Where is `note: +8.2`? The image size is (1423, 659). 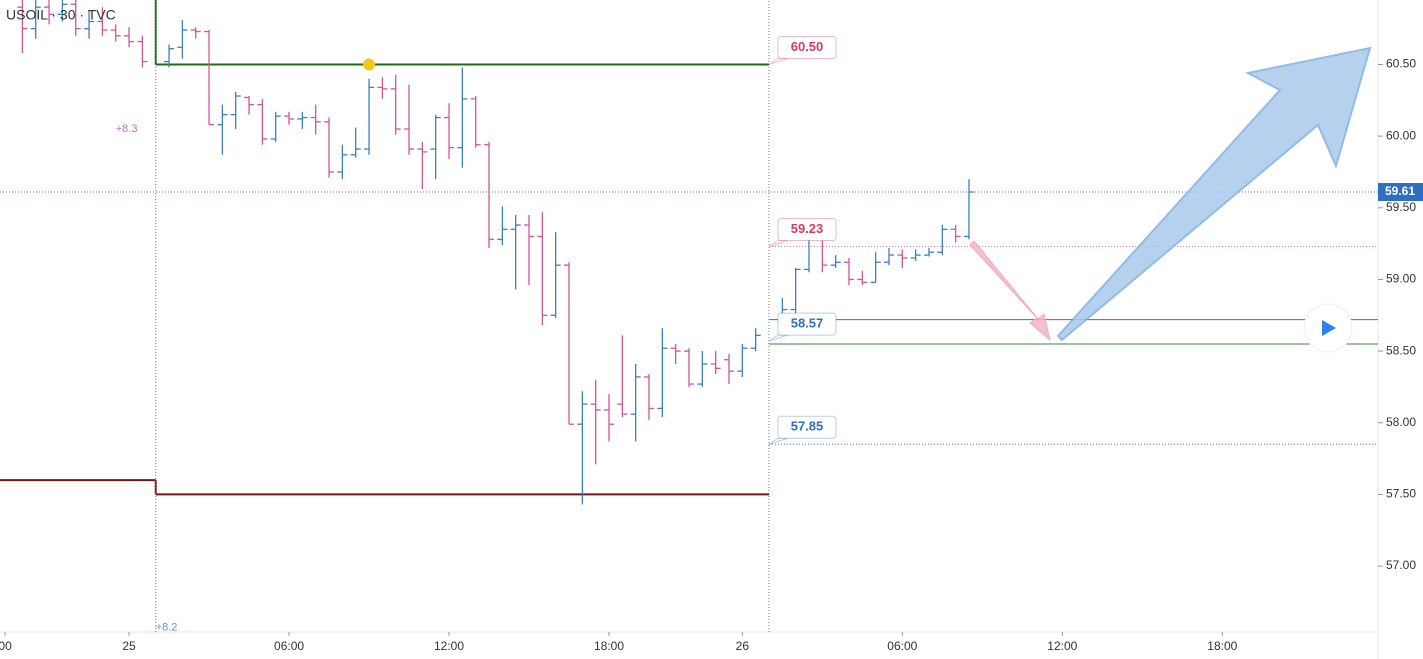 note: +8.2 is located at coordinates (167, 628).